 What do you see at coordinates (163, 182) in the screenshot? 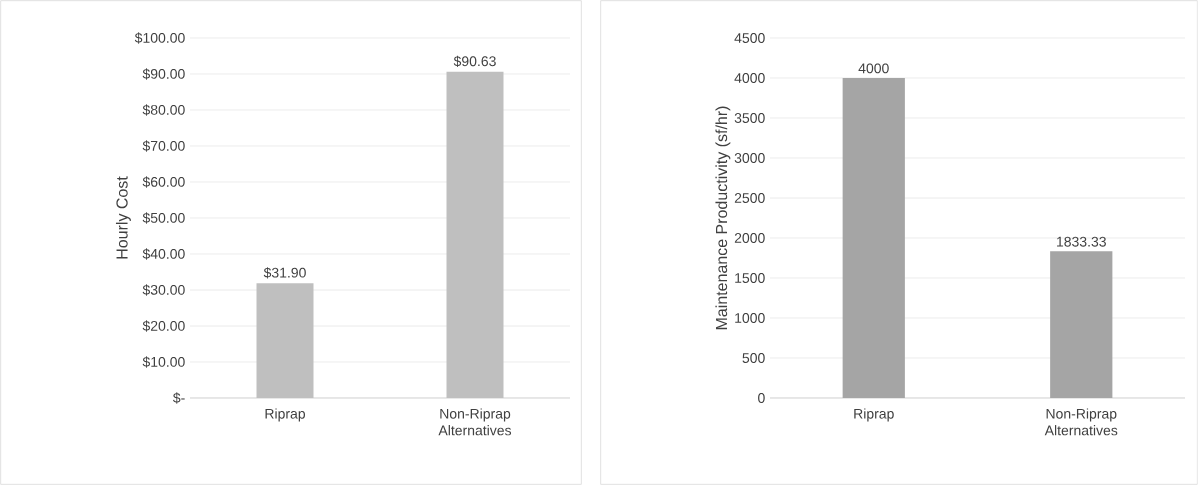
I see `y-tick-label: $60.00` at bounding box center [163, 182].